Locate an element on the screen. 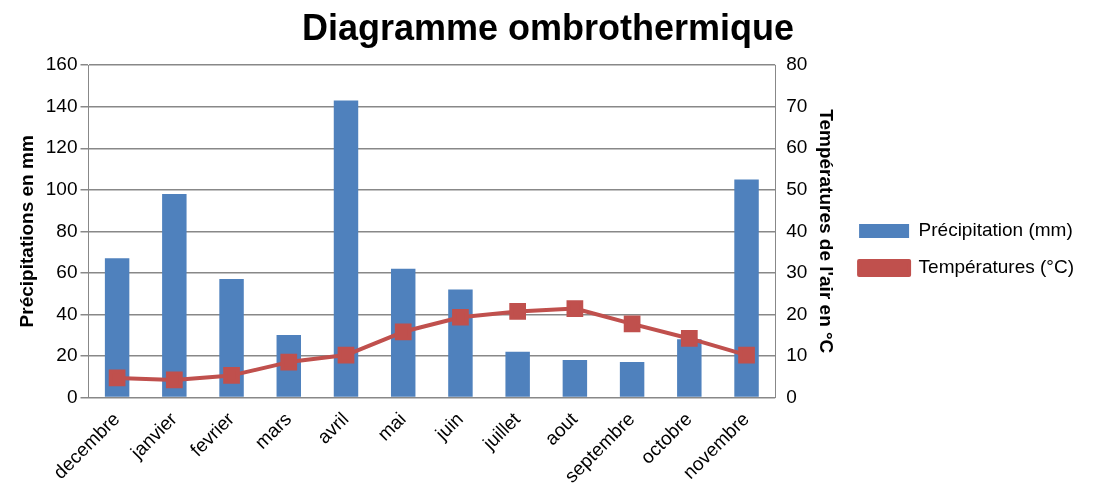  x-tick-label: juin is located at coordinates (448, 426).